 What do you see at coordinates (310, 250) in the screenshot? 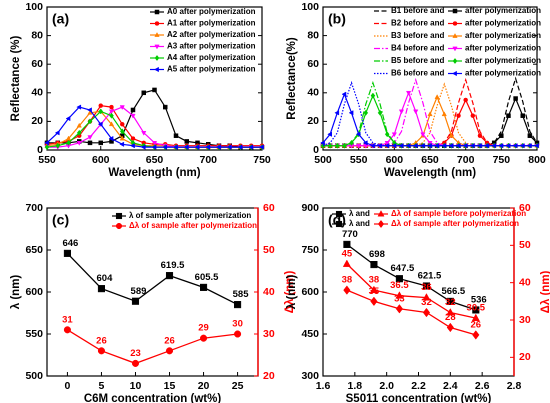
I see `y-tick-label: 750` at bounding box center [310, 250].